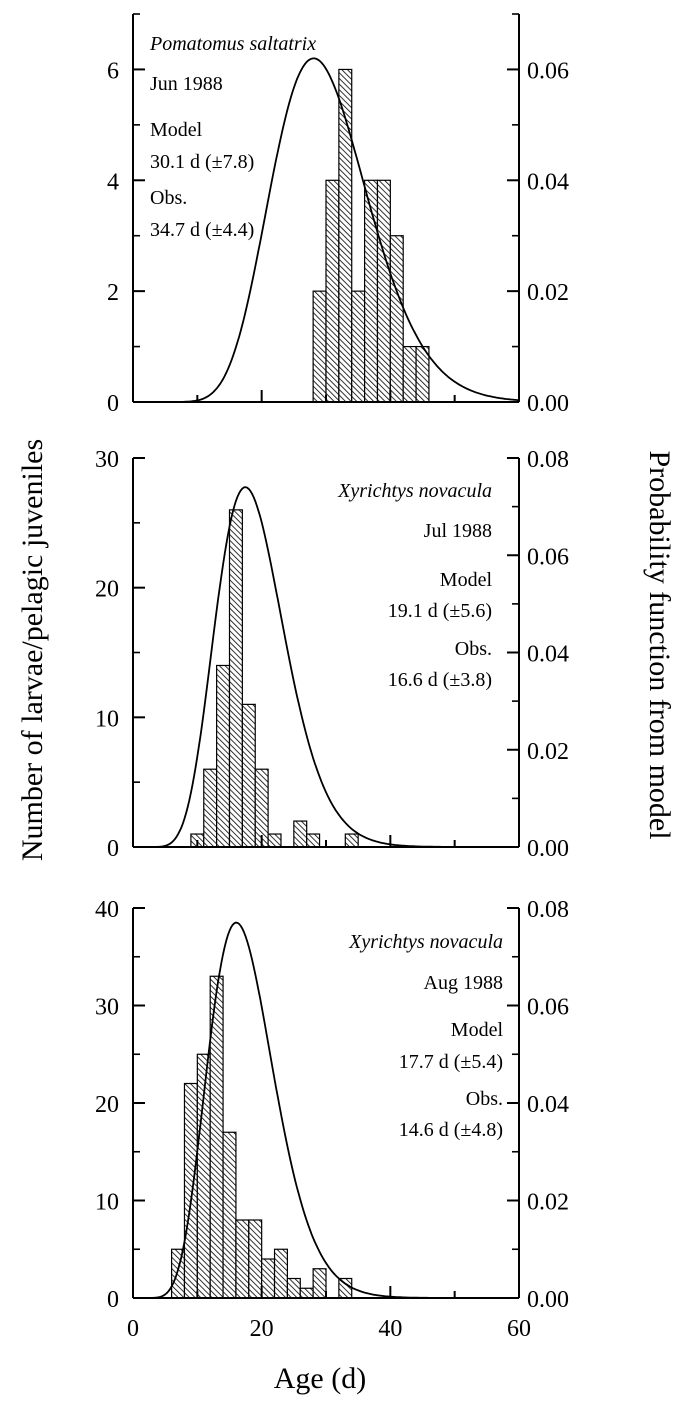  I want to click on species-label: Pomatomus saltatrix, so click(232, 44).